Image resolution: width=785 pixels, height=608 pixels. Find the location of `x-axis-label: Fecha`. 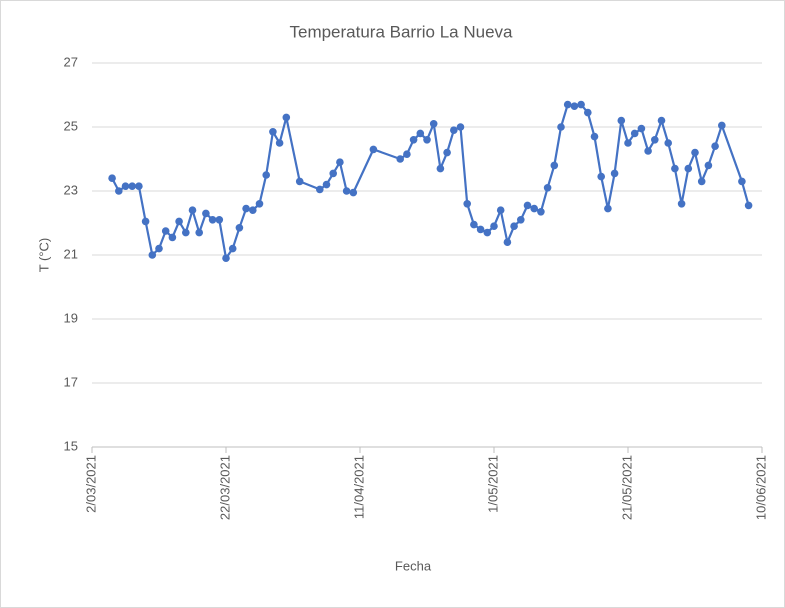

x-axis-label: Fecha is located at coordinates (413, 565).